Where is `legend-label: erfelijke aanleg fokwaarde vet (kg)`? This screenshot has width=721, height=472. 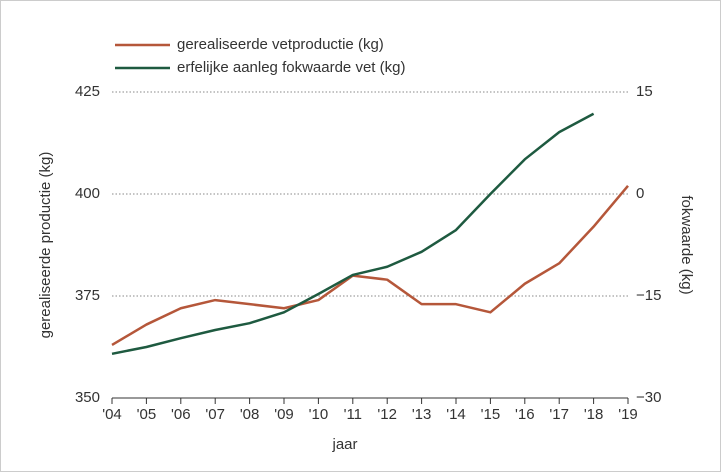 legend-label: erfelijke aanleg fokwaarde vet (kg) is located at coordinates (291, 67).